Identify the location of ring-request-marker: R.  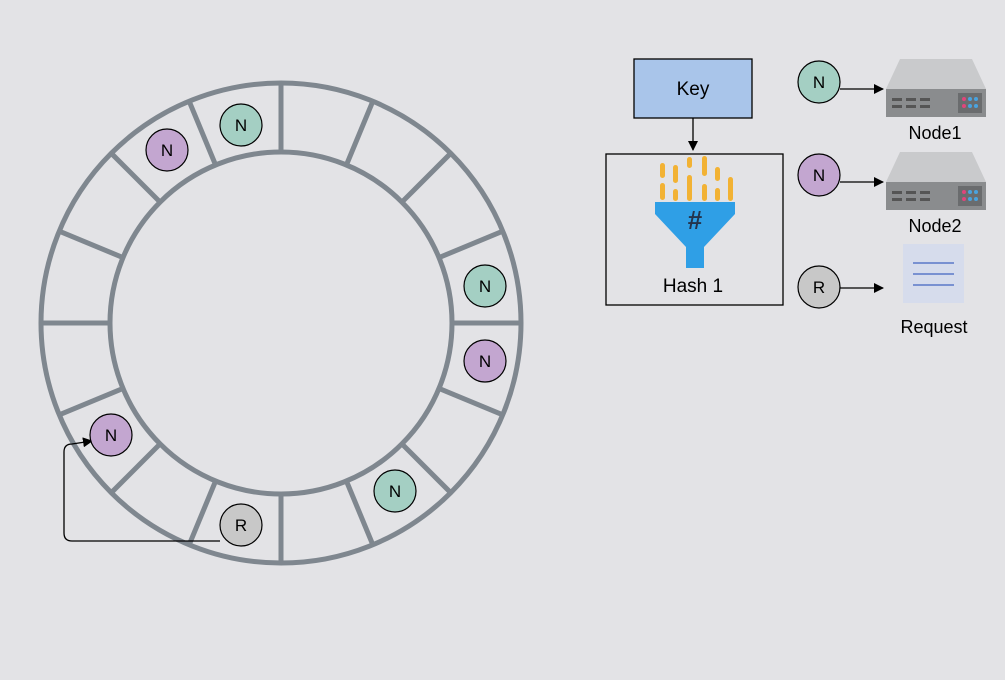
(241, 525).